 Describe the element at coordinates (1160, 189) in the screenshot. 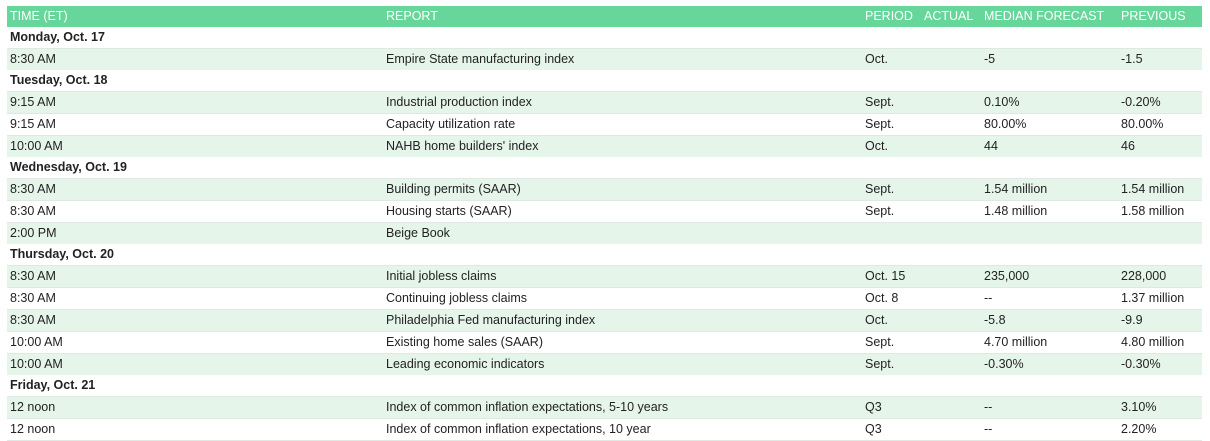

I see `cell-previous: 1.54 million` at that location.